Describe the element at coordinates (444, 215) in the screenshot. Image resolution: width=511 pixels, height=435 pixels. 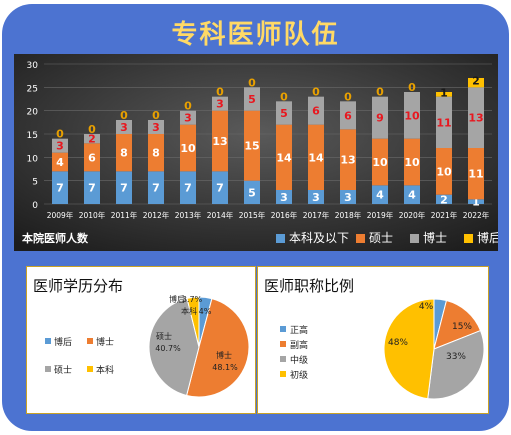
I see `x-tick-label: 2021年` at that location.